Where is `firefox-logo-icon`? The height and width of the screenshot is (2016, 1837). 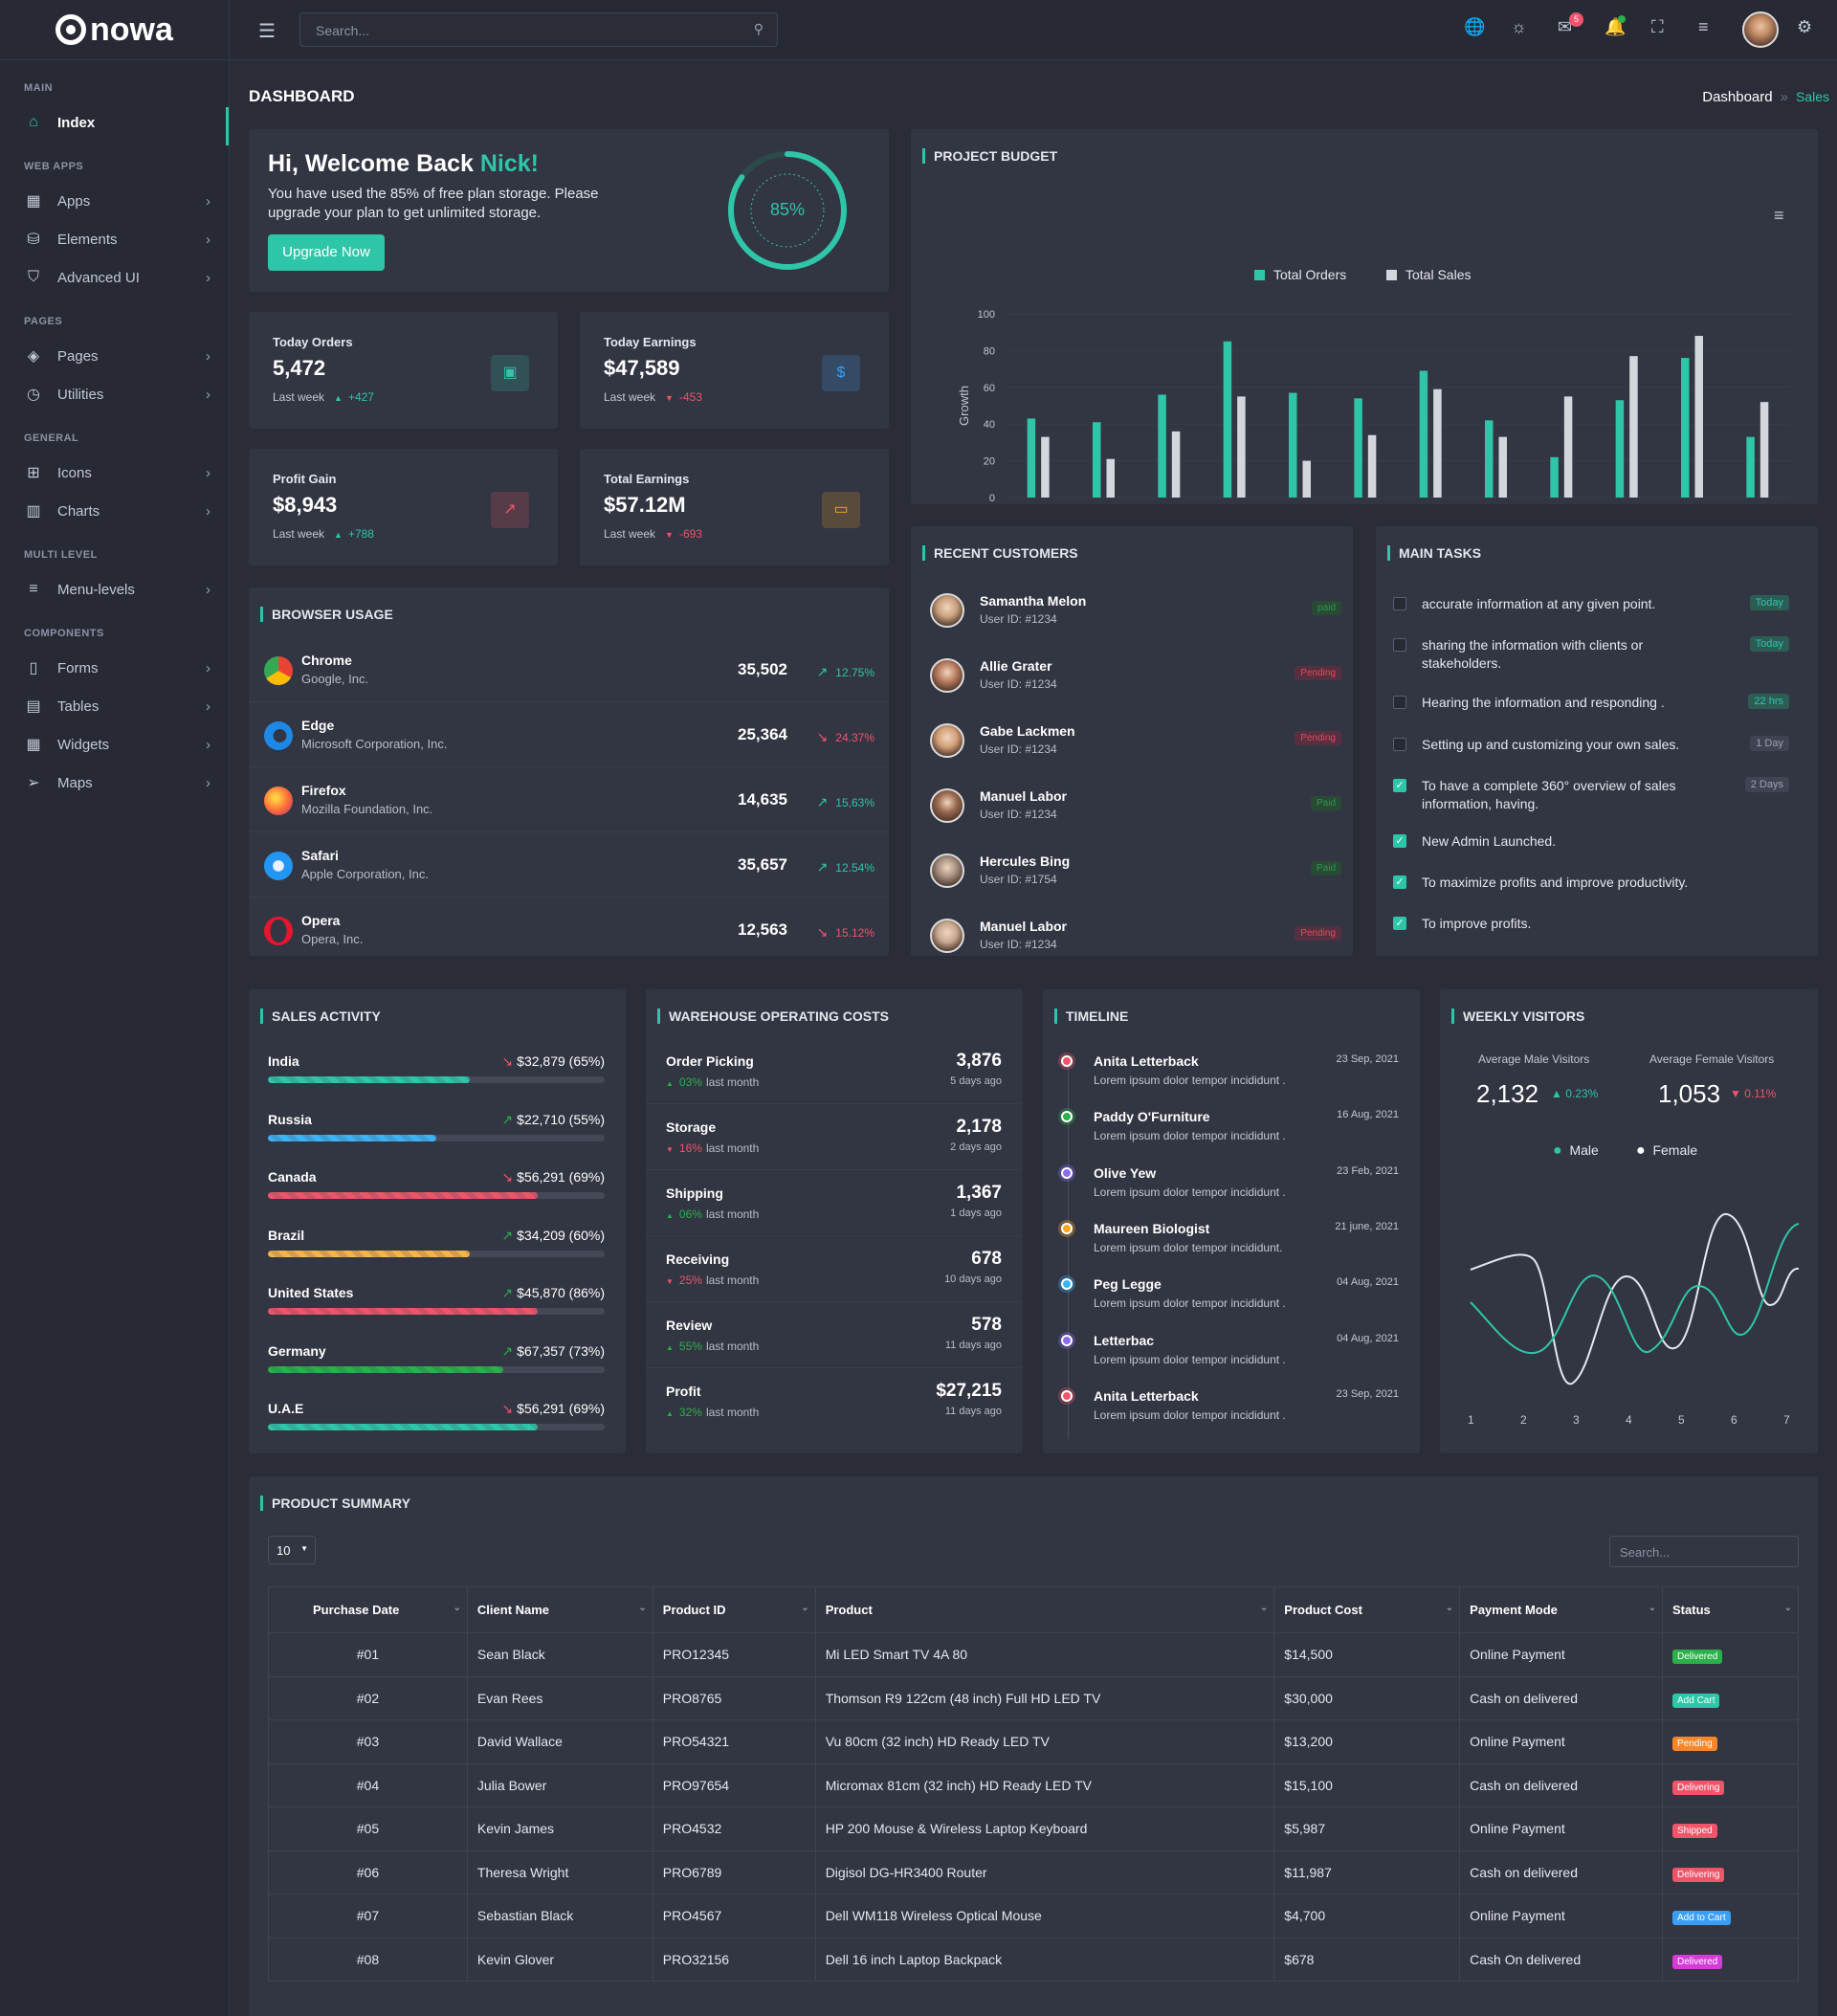
firefox-logo-icon is located at coordinates (278, 800).